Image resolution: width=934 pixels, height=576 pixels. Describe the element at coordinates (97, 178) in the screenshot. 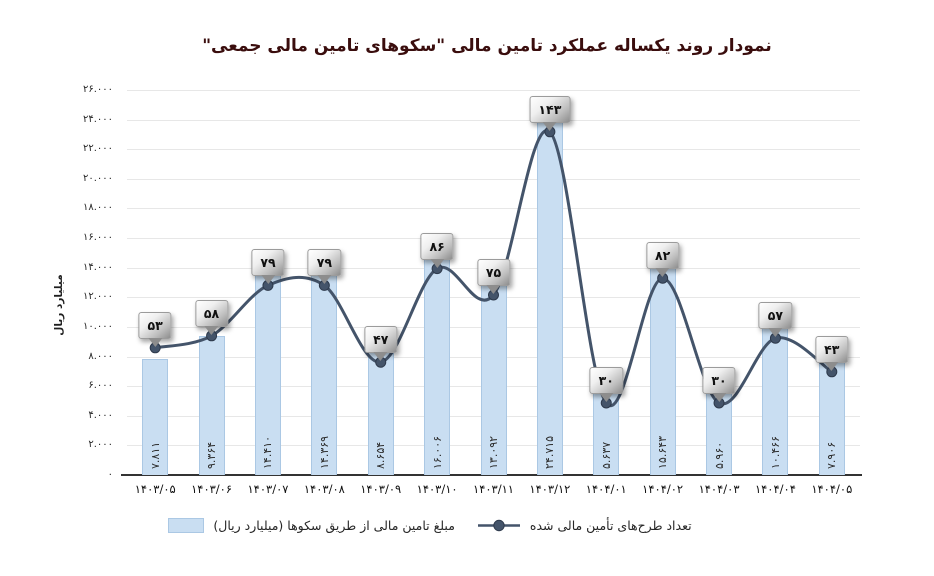

I see `y-axis-label: ۲۰.۰۰۰` at that location.